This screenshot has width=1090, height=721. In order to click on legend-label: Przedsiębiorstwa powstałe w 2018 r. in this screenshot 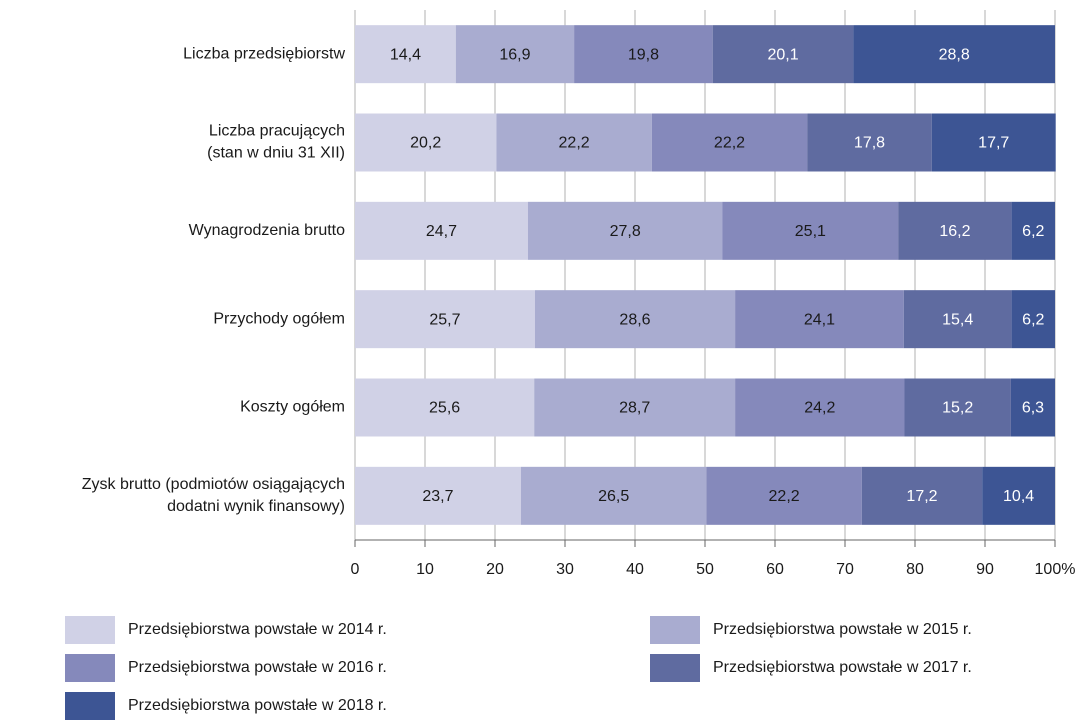, I will do `click(257, 705)`.